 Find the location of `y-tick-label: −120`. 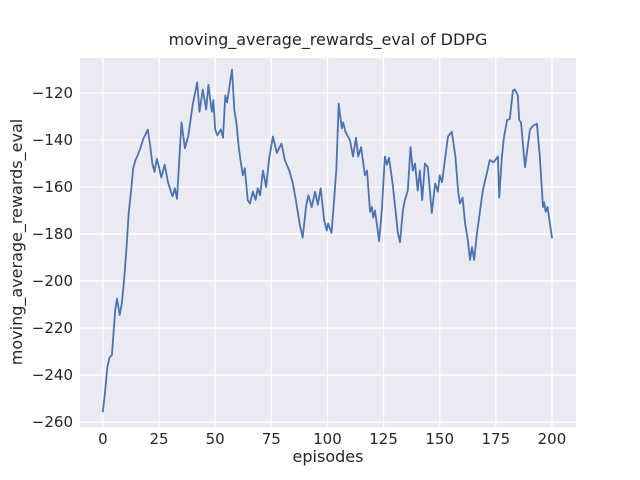

y-tick-label: −120 is located at coordinates (52, 93).